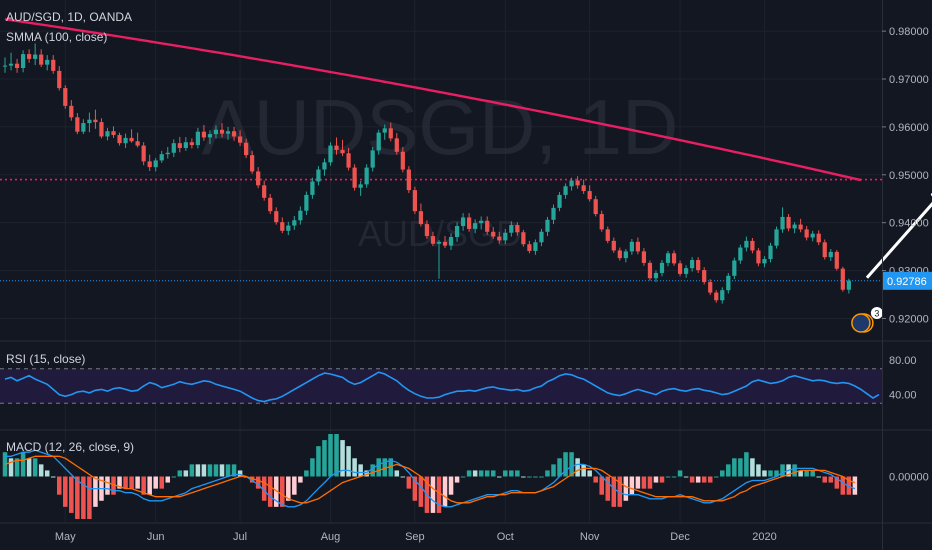  I want to click on event-flag-icon, so click(861, 323).